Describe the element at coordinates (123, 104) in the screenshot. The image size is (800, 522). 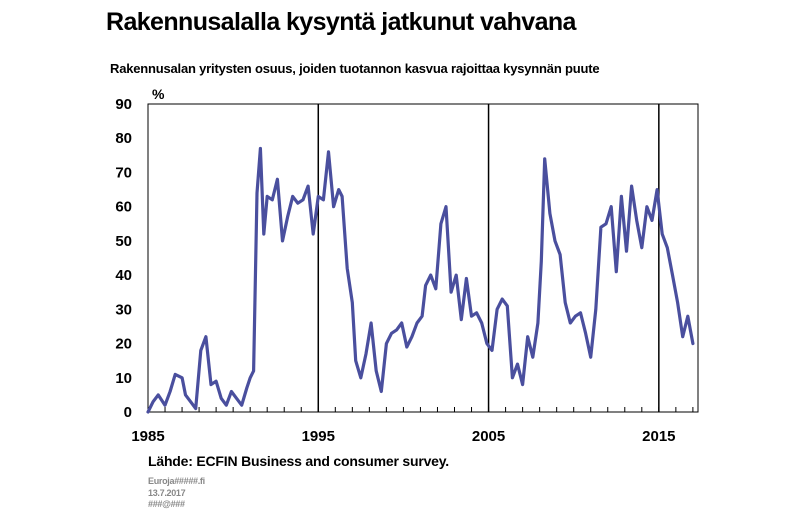
I see `y-tick-label-90: 90` at that location.